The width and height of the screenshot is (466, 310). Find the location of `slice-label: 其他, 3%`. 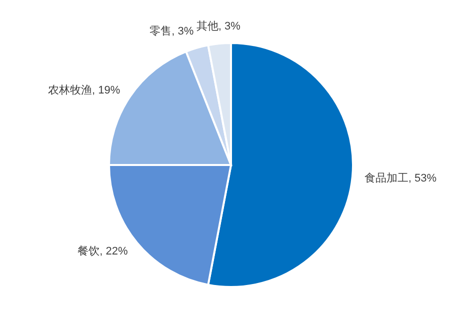

slice-label: 其他, 3% is located at coordinates (218, 26).